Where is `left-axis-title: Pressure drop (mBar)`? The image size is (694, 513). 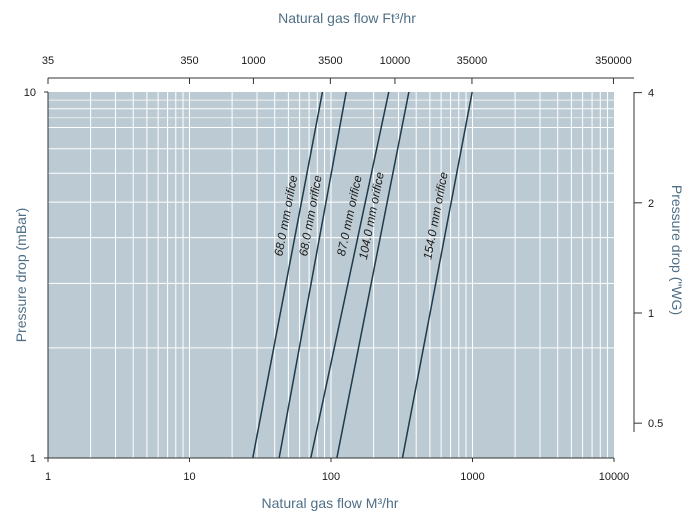 left-axis-title: Pressure drop (mBar) is located at coordinates (21, 275).